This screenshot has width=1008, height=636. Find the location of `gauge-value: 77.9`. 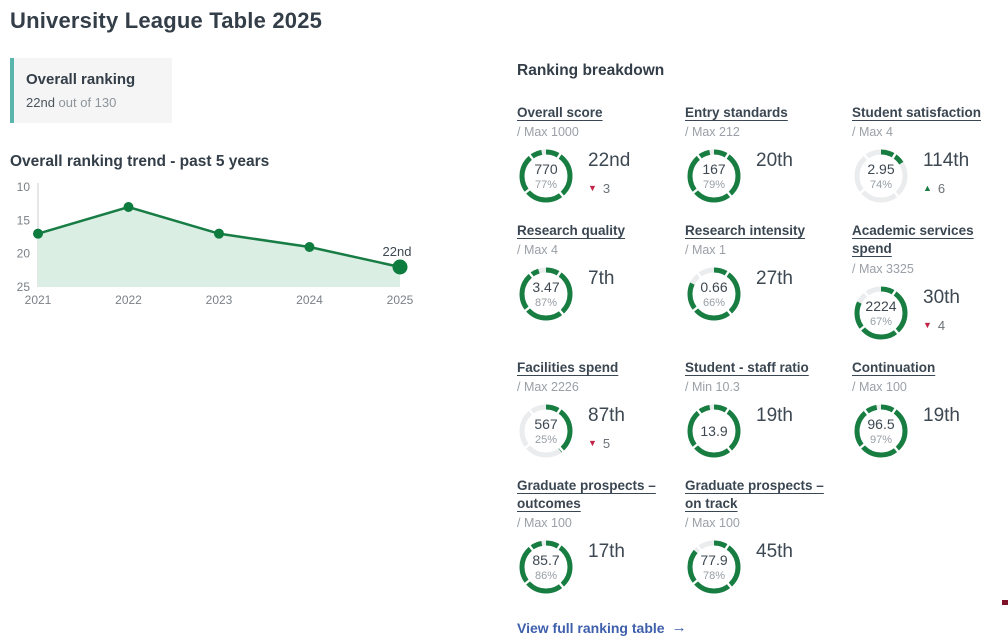

gauge-value: 77.9 is located at coordinates (713, 560).